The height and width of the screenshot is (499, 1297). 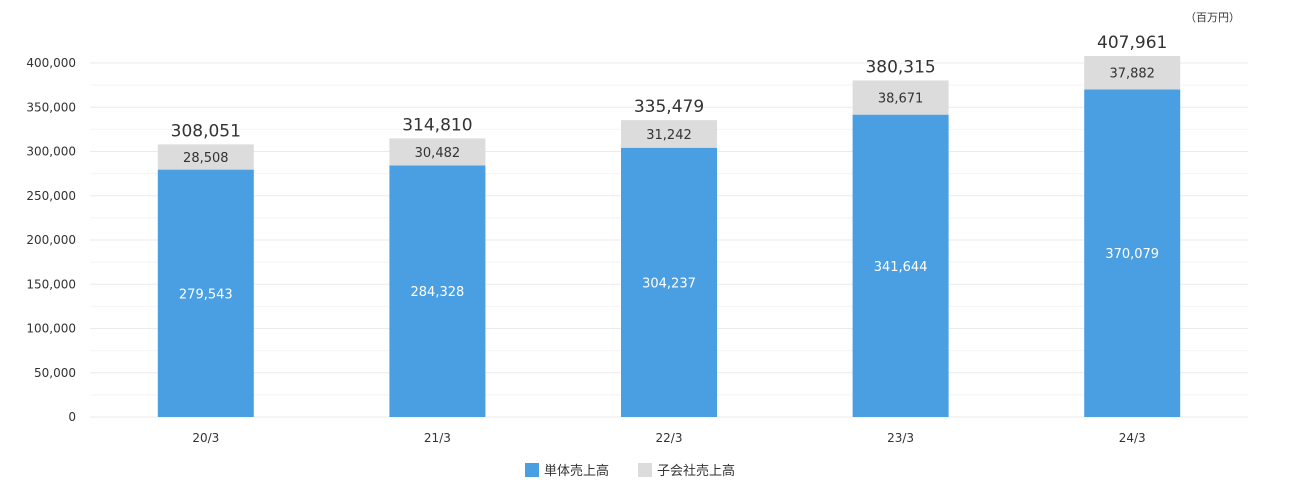 What do you see at coordinates (51, 63) in the screenshot?
I see `y-tick-label: 400,000` at bounding box center [51, 63].